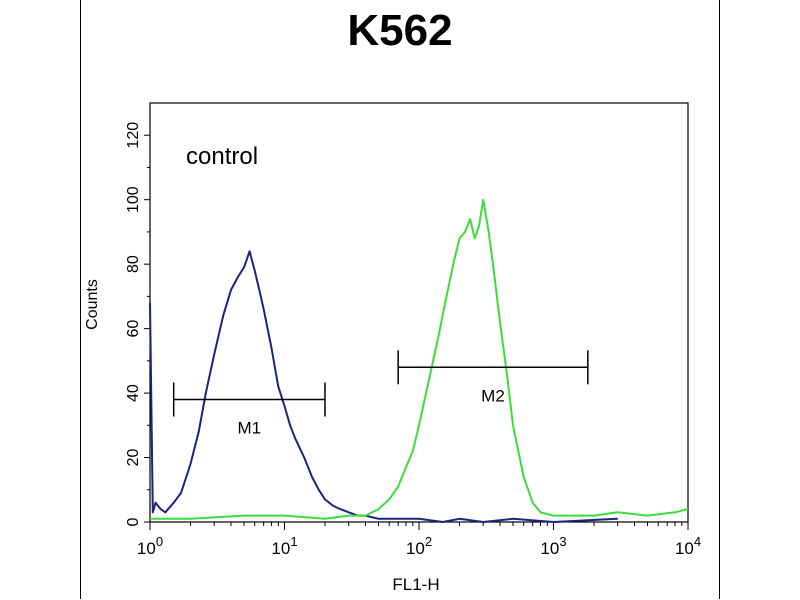 Image resolution: width=800 pixels, height=600 pixels. What do you see at coordinates (688, 546) in the screenshot?
I see `x-tick-label: 10⁴` at bounding box center [688, 546].